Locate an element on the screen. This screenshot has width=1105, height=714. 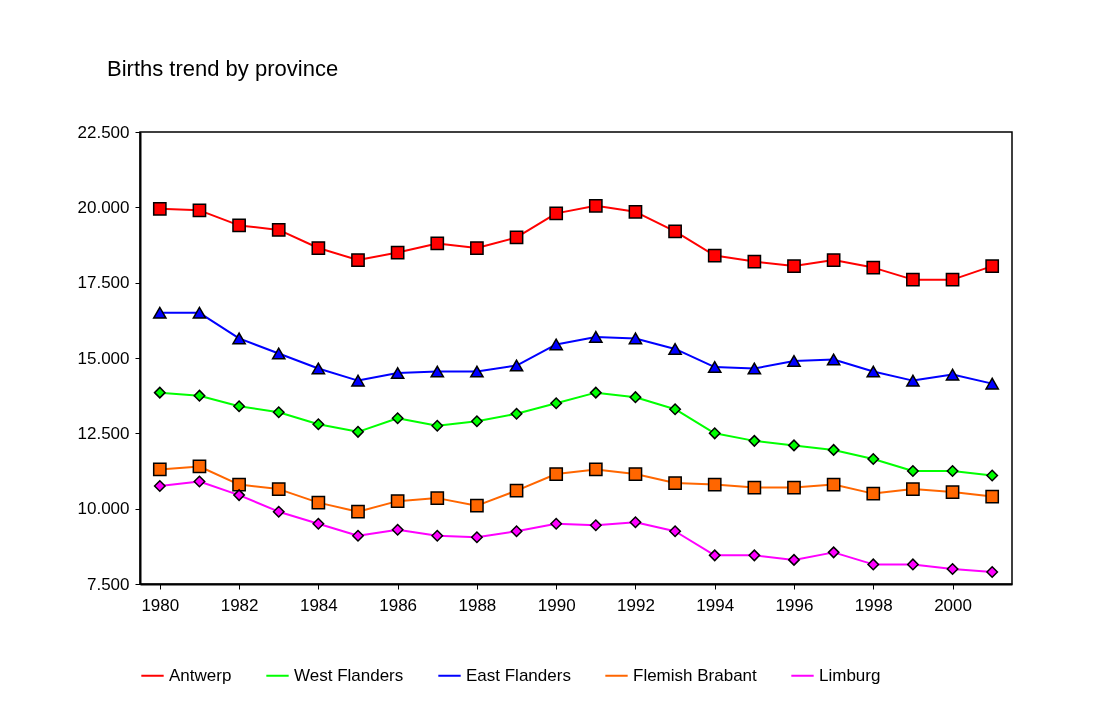
x-tick-label: 1992 is located at coordinates (636, 605).